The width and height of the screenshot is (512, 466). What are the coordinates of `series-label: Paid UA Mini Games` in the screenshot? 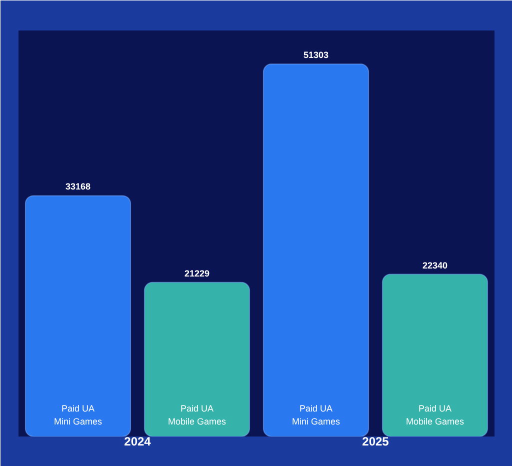 It's located at (78, 415).